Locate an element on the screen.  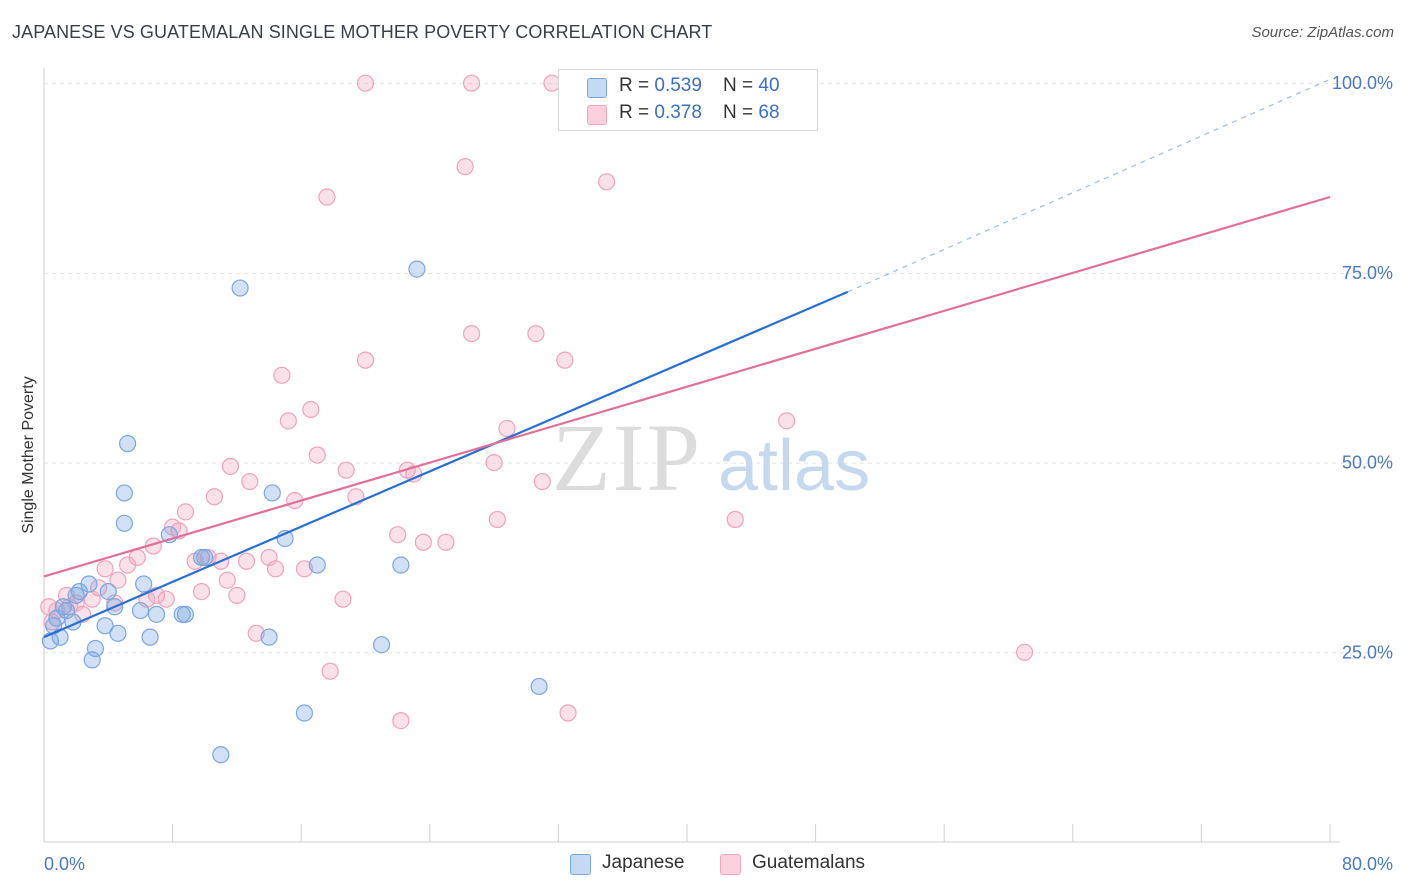
bottom-legend-label-japanese: Japanese is located at coordinates (643, 862).